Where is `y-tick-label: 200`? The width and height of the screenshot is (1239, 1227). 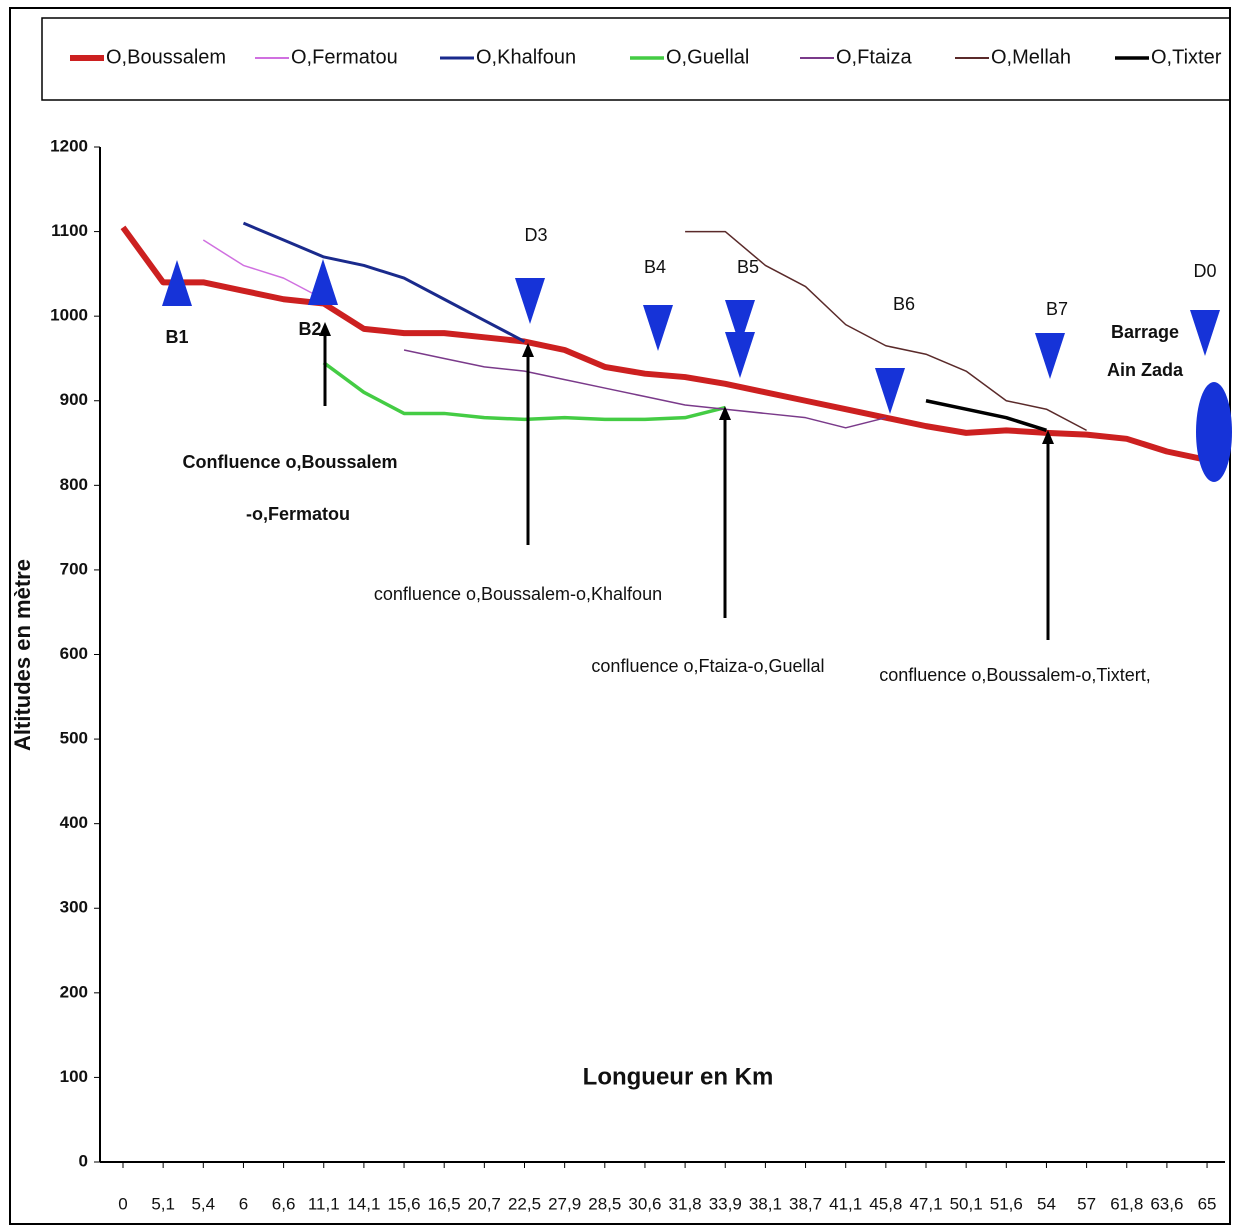 y-tick-label: 200 is located at coordinates (74, 991).